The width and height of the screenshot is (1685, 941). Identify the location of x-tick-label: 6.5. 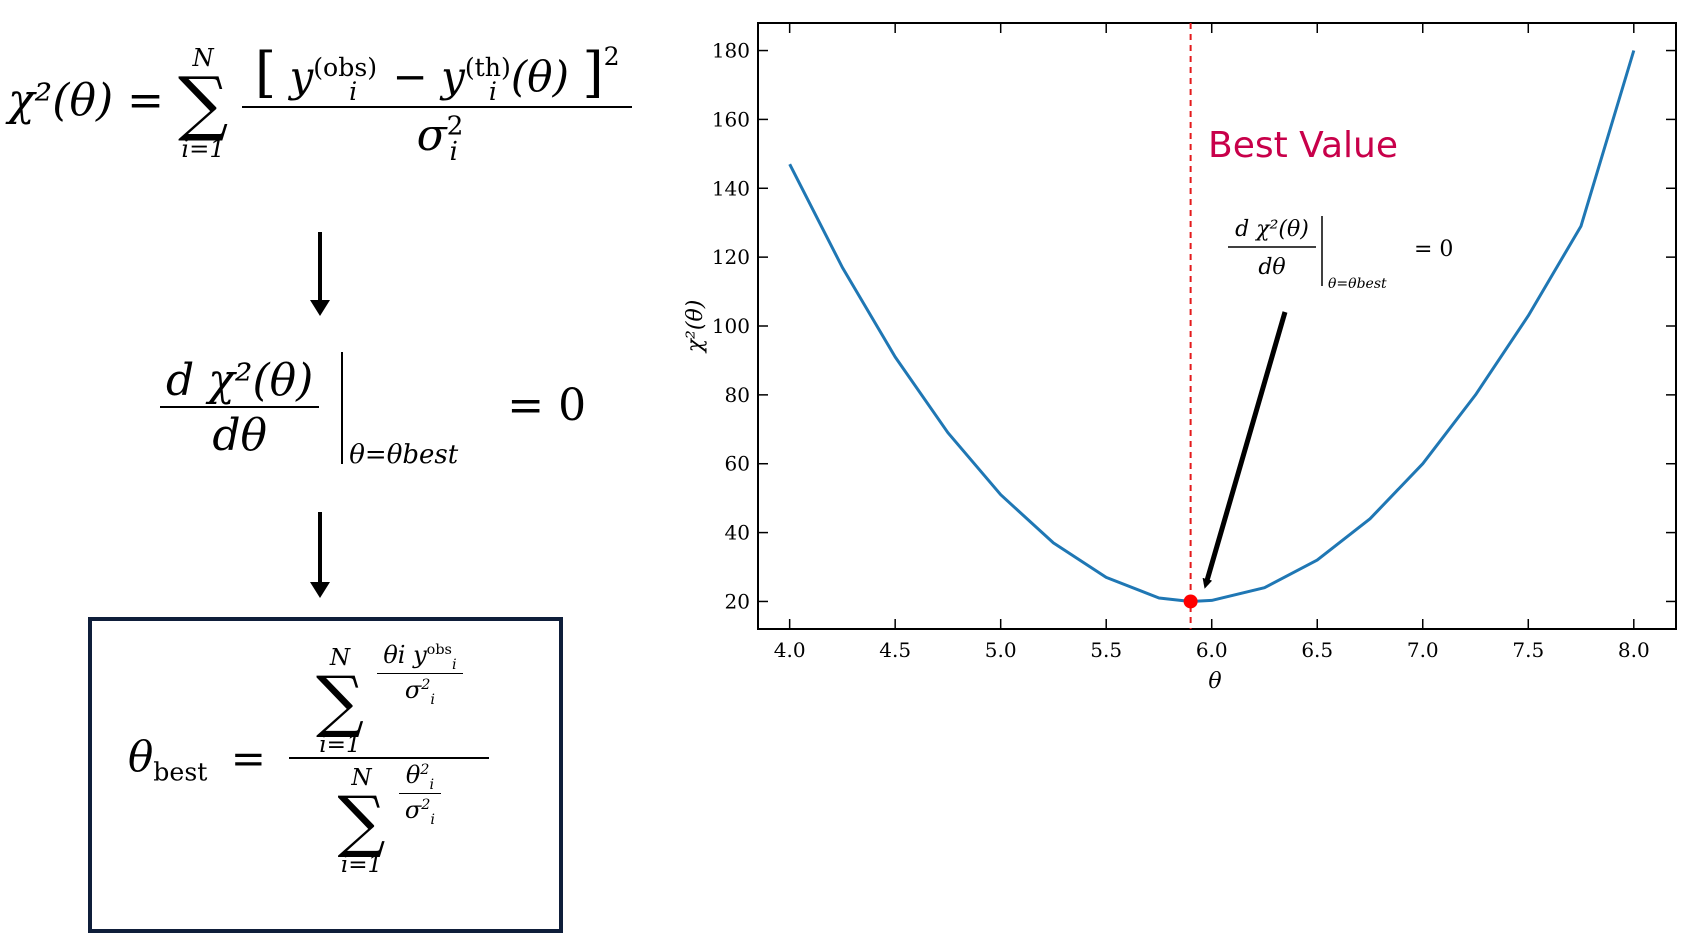
(1317, 650).